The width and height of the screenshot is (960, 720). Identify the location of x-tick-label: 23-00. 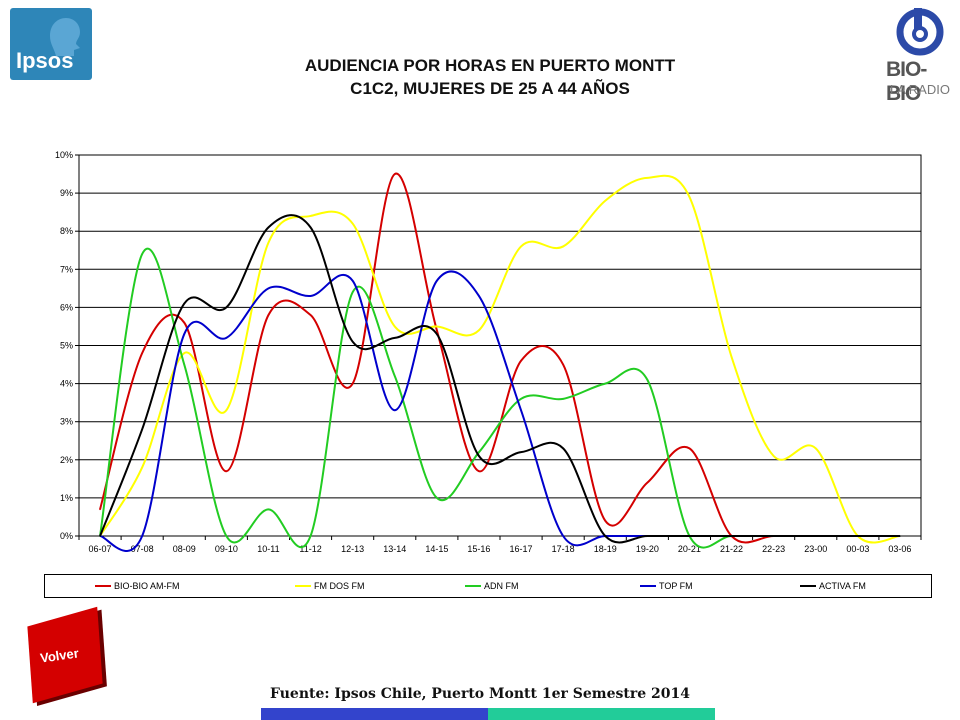
(815, 549).